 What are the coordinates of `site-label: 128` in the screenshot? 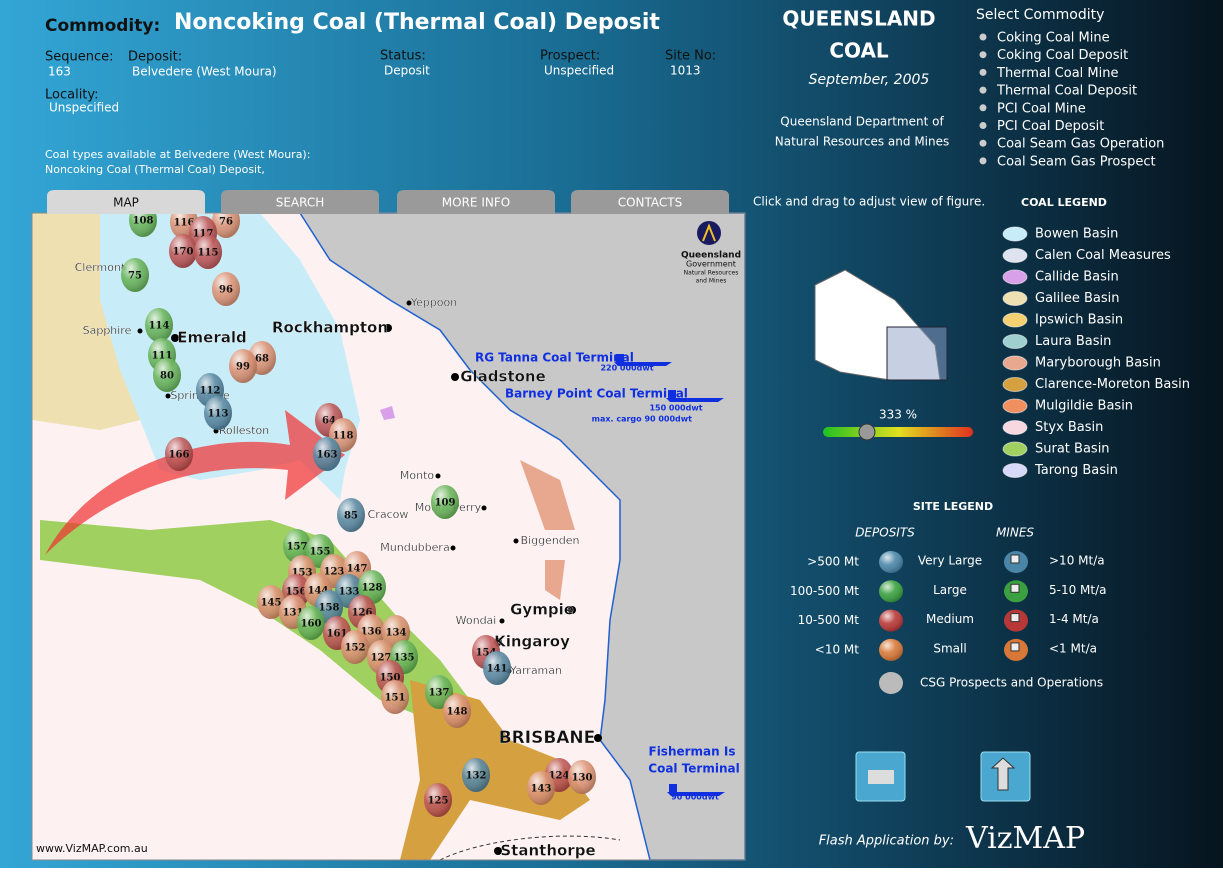 It's located at (372, 588).